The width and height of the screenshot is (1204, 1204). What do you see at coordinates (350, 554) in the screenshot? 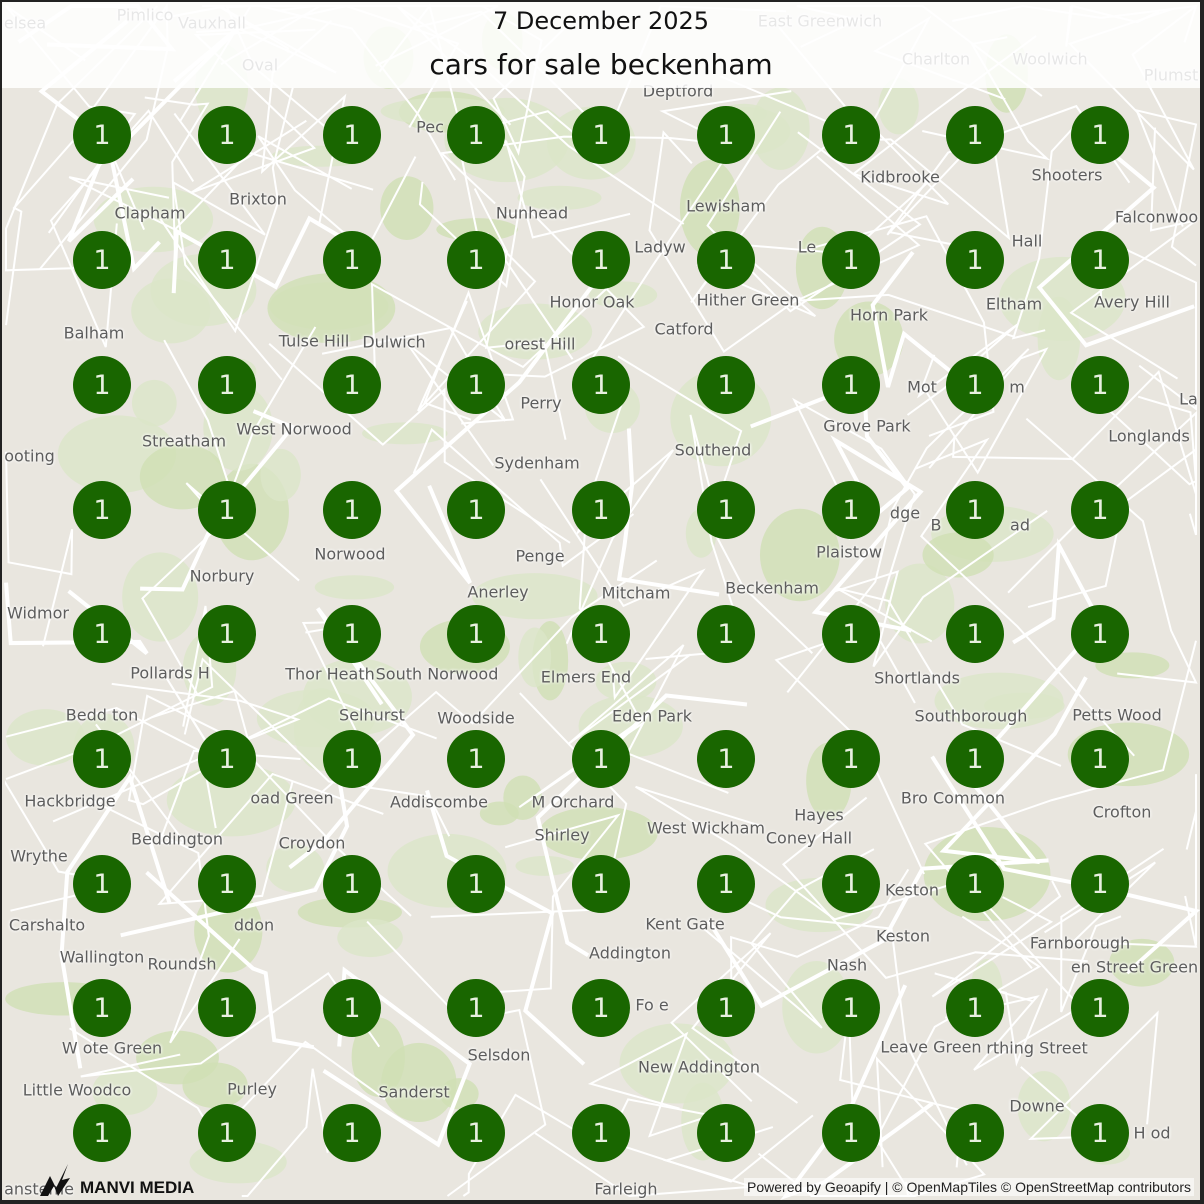
I see `place-label: Norwood` at bounding box center [350, 554].